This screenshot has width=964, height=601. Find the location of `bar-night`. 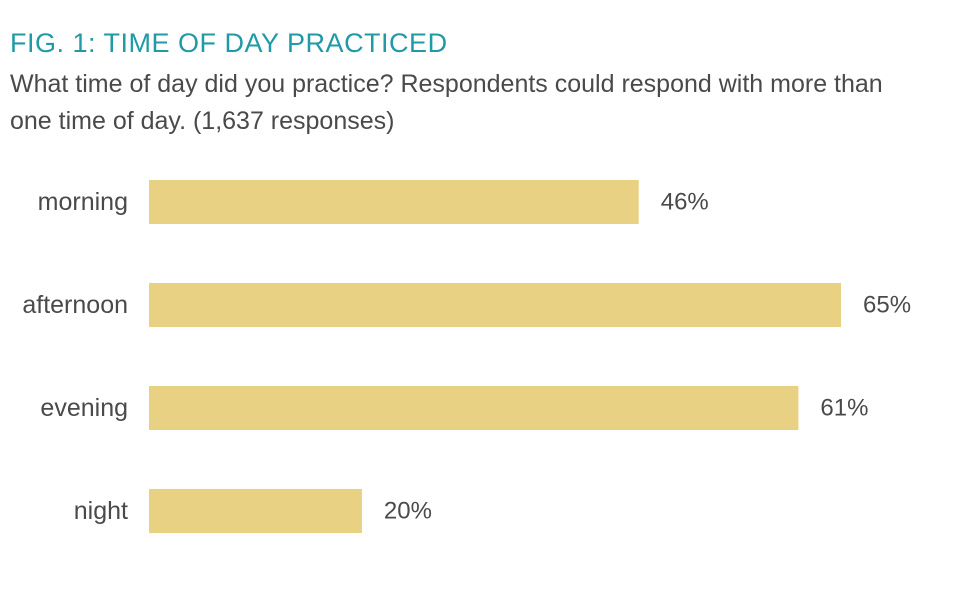

bar-night is located at coordinates (255, 511).